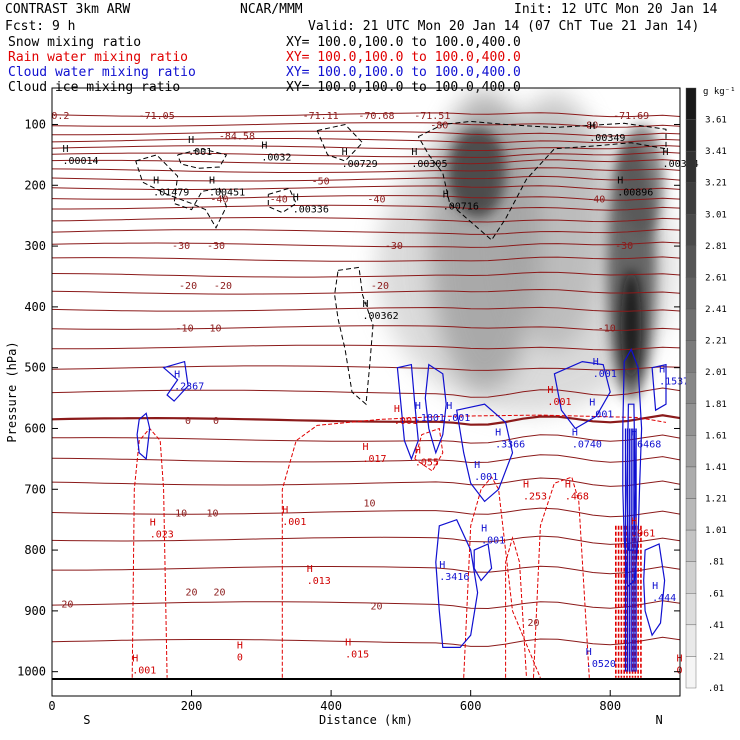 The width and height of the screenshot is (740, 740). Describe the element at coordinates (35, 611) in the screenshot. I see `y-tick-label: 900` at that location.